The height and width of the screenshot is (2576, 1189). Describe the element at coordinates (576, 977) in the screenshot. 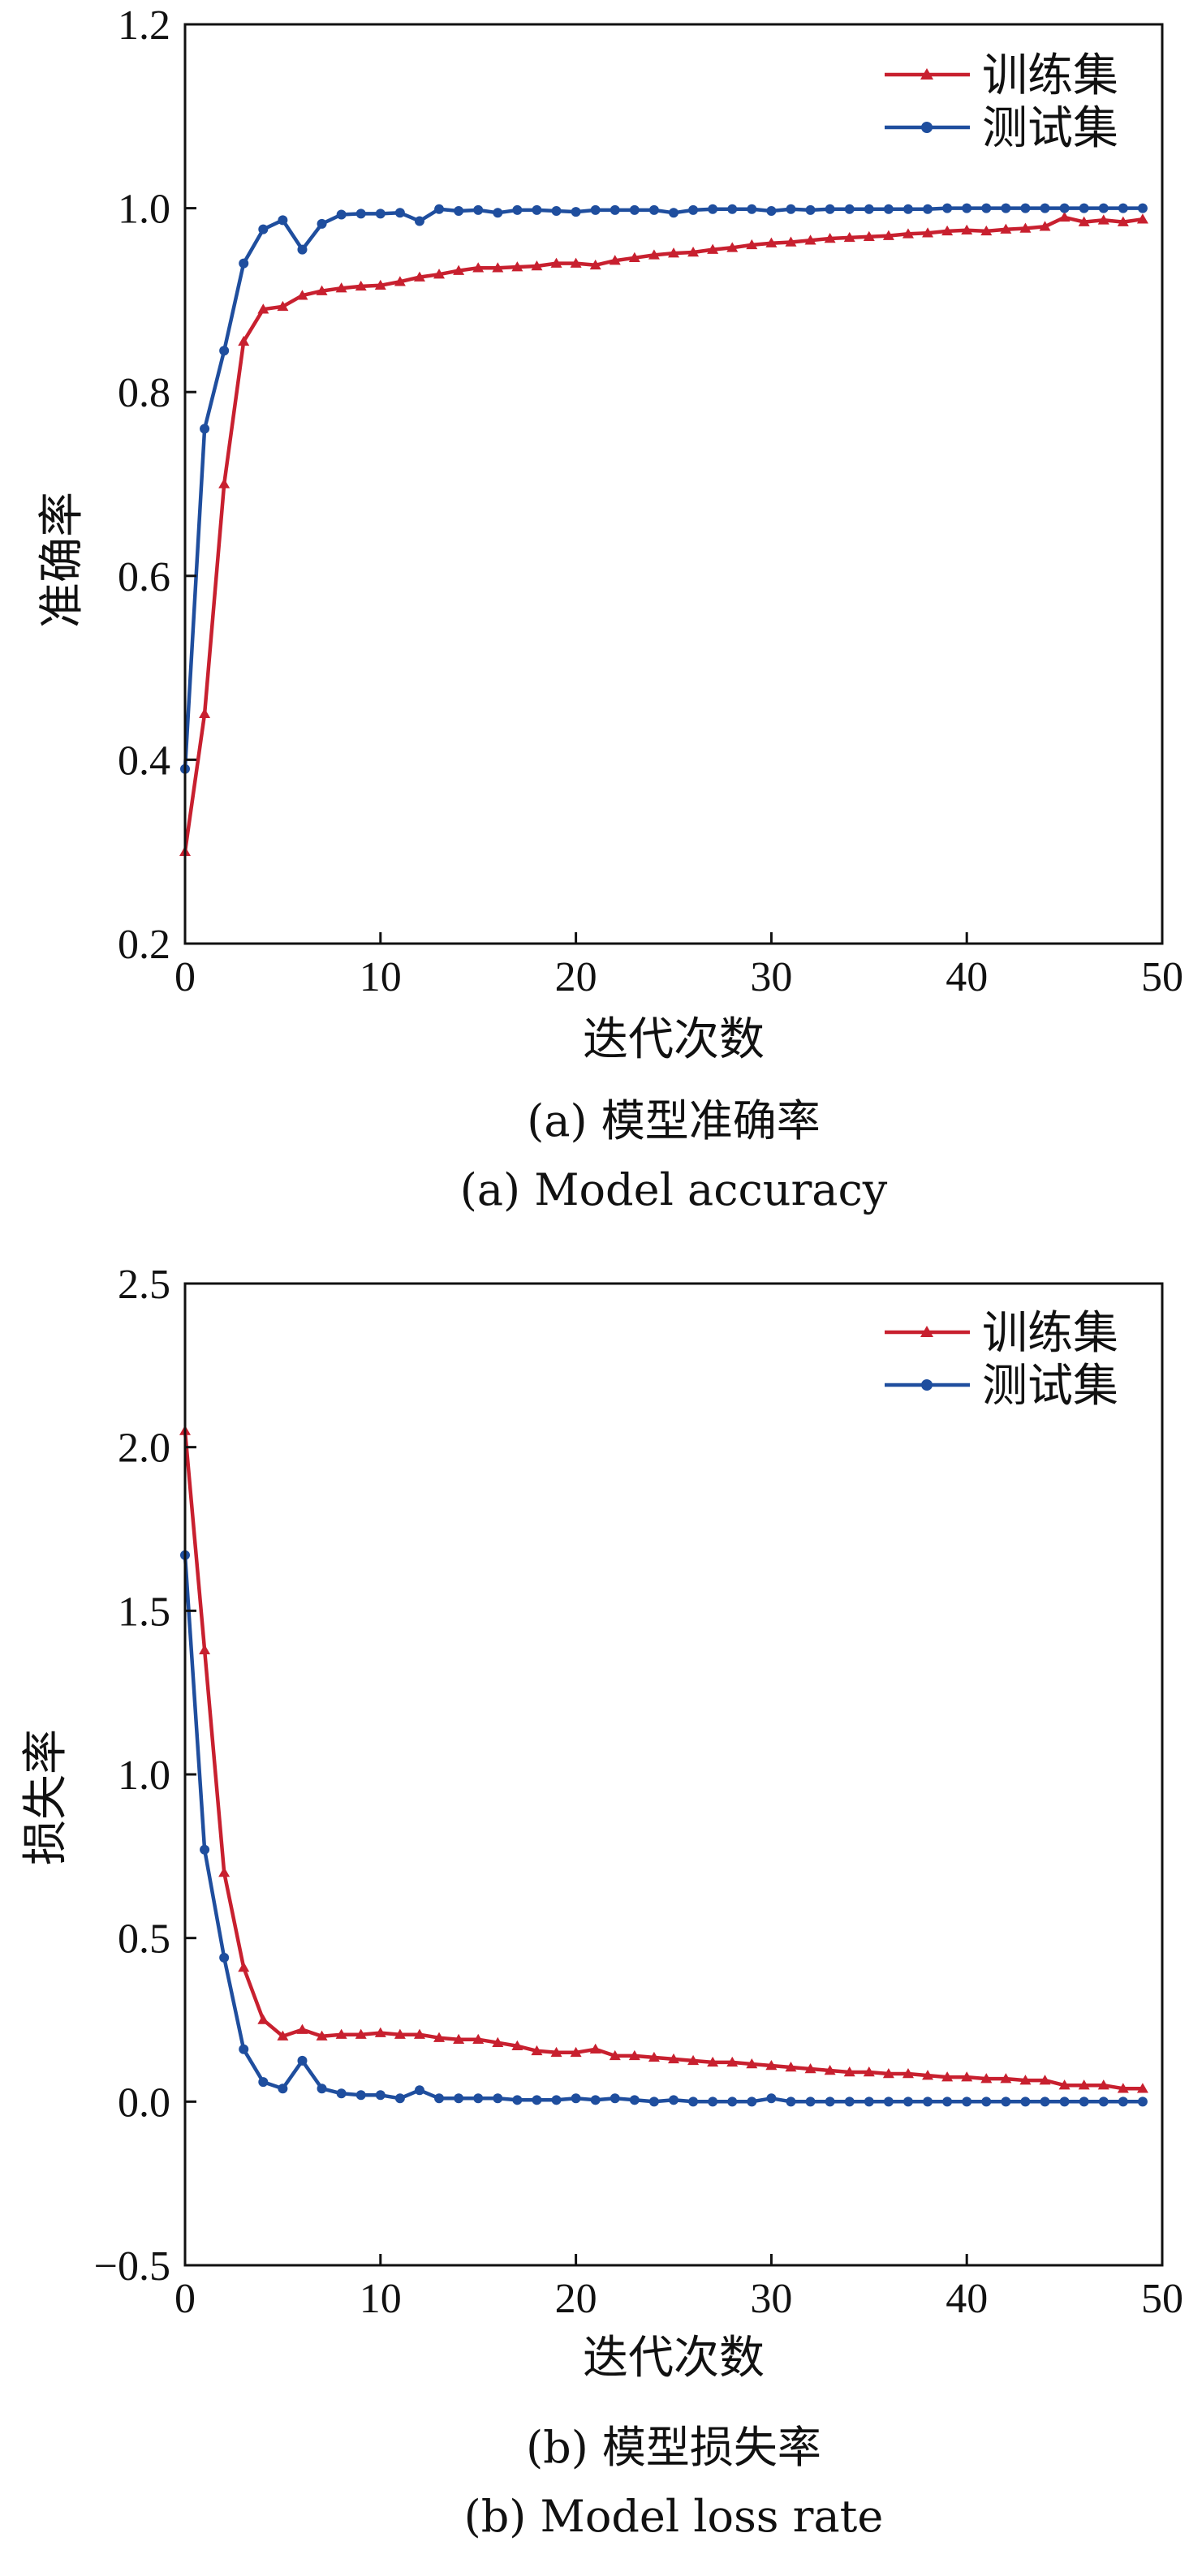

I see `accuracy-x-tick-label: 20` at that location.